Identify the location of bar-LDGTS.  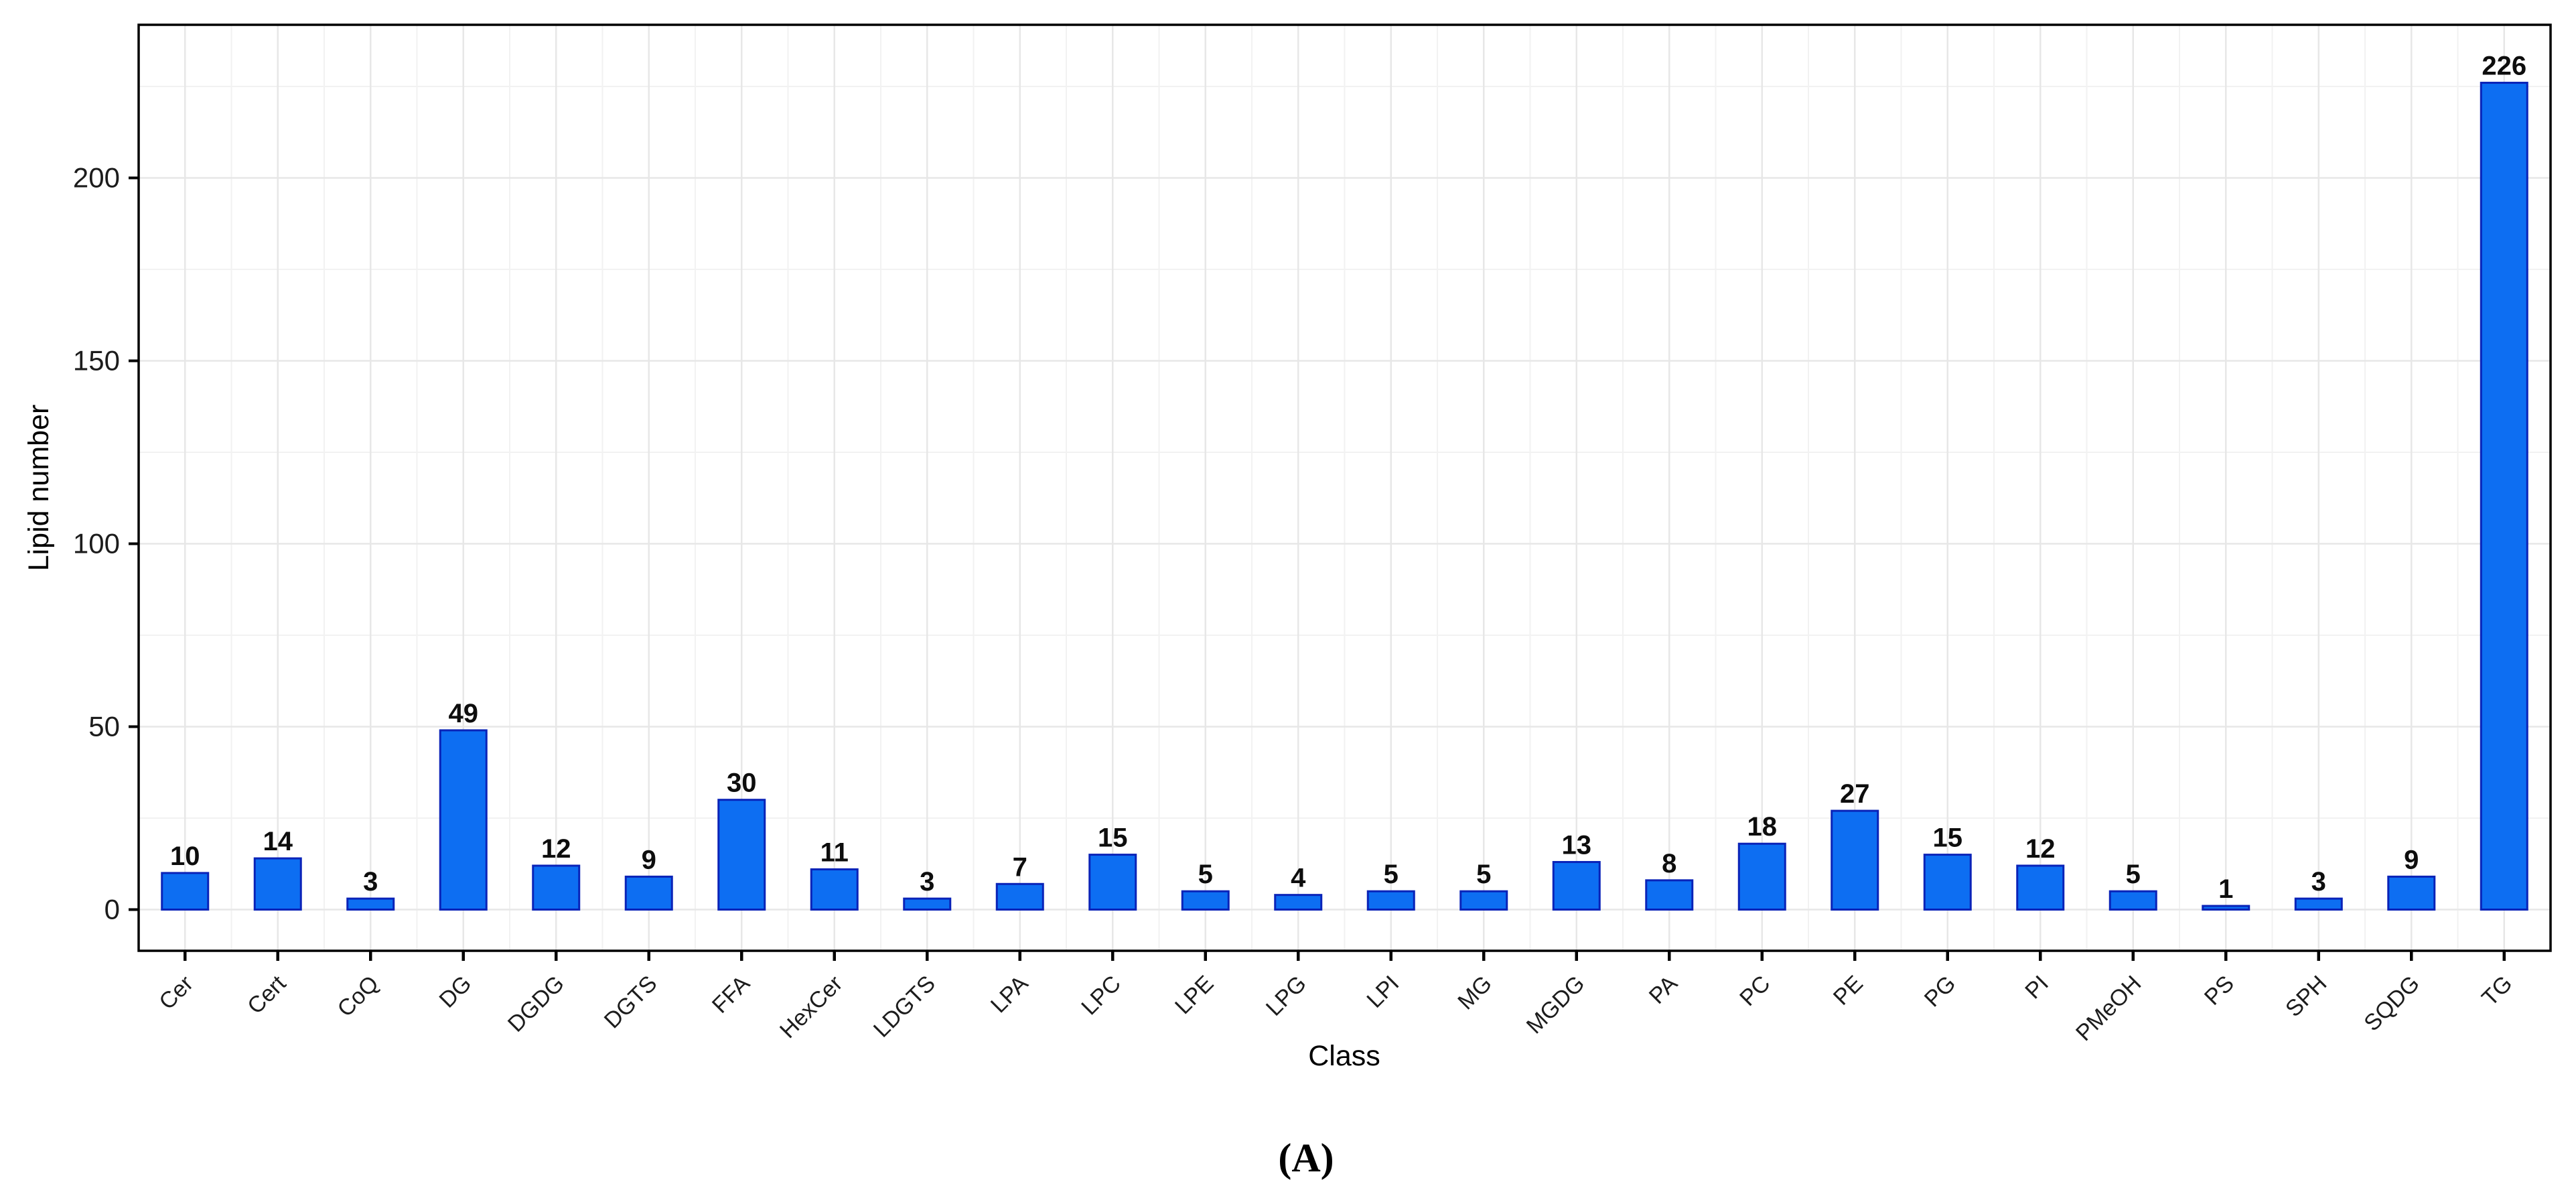
(927, 904).